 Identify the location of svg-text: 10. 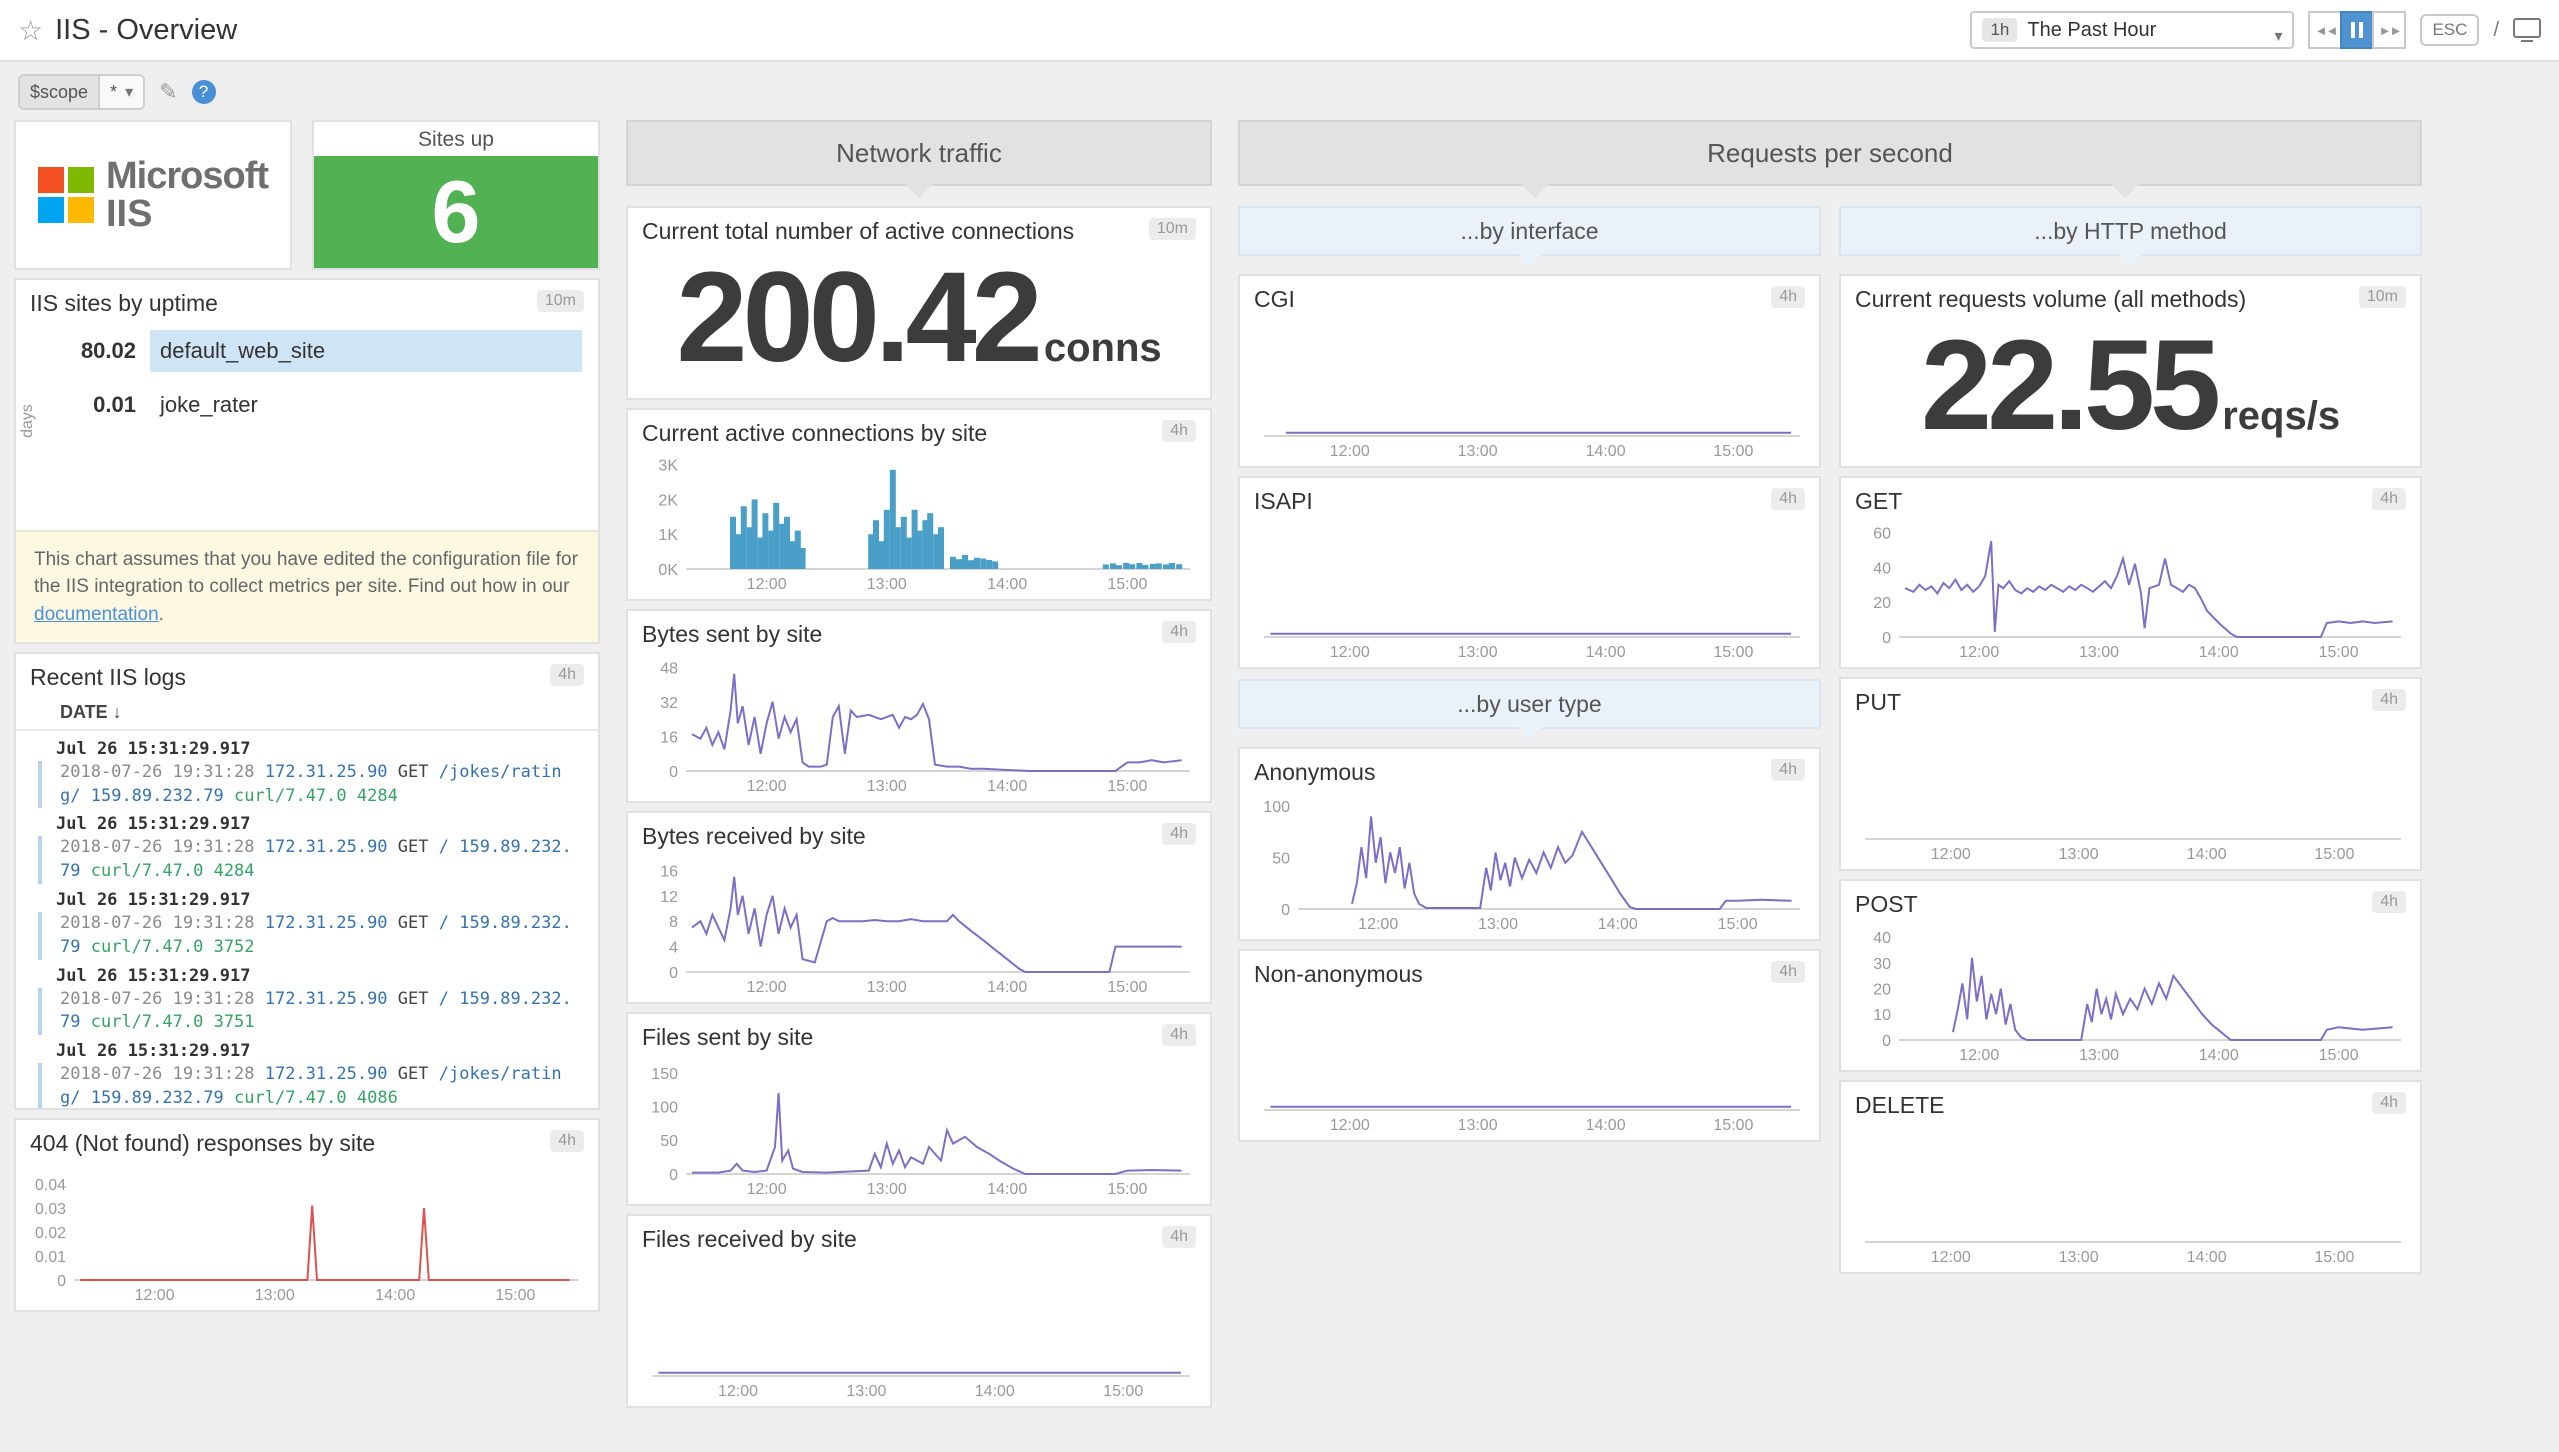
(1882, 1016).